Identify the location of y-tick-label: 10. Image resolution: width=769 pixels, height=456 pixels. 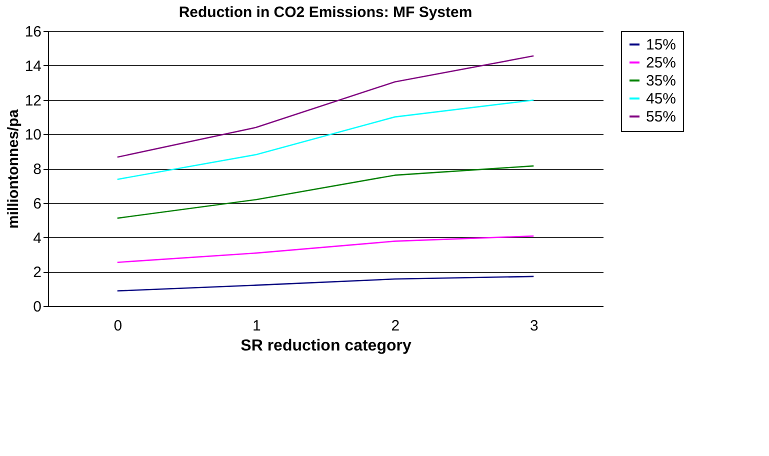
(33, 135).